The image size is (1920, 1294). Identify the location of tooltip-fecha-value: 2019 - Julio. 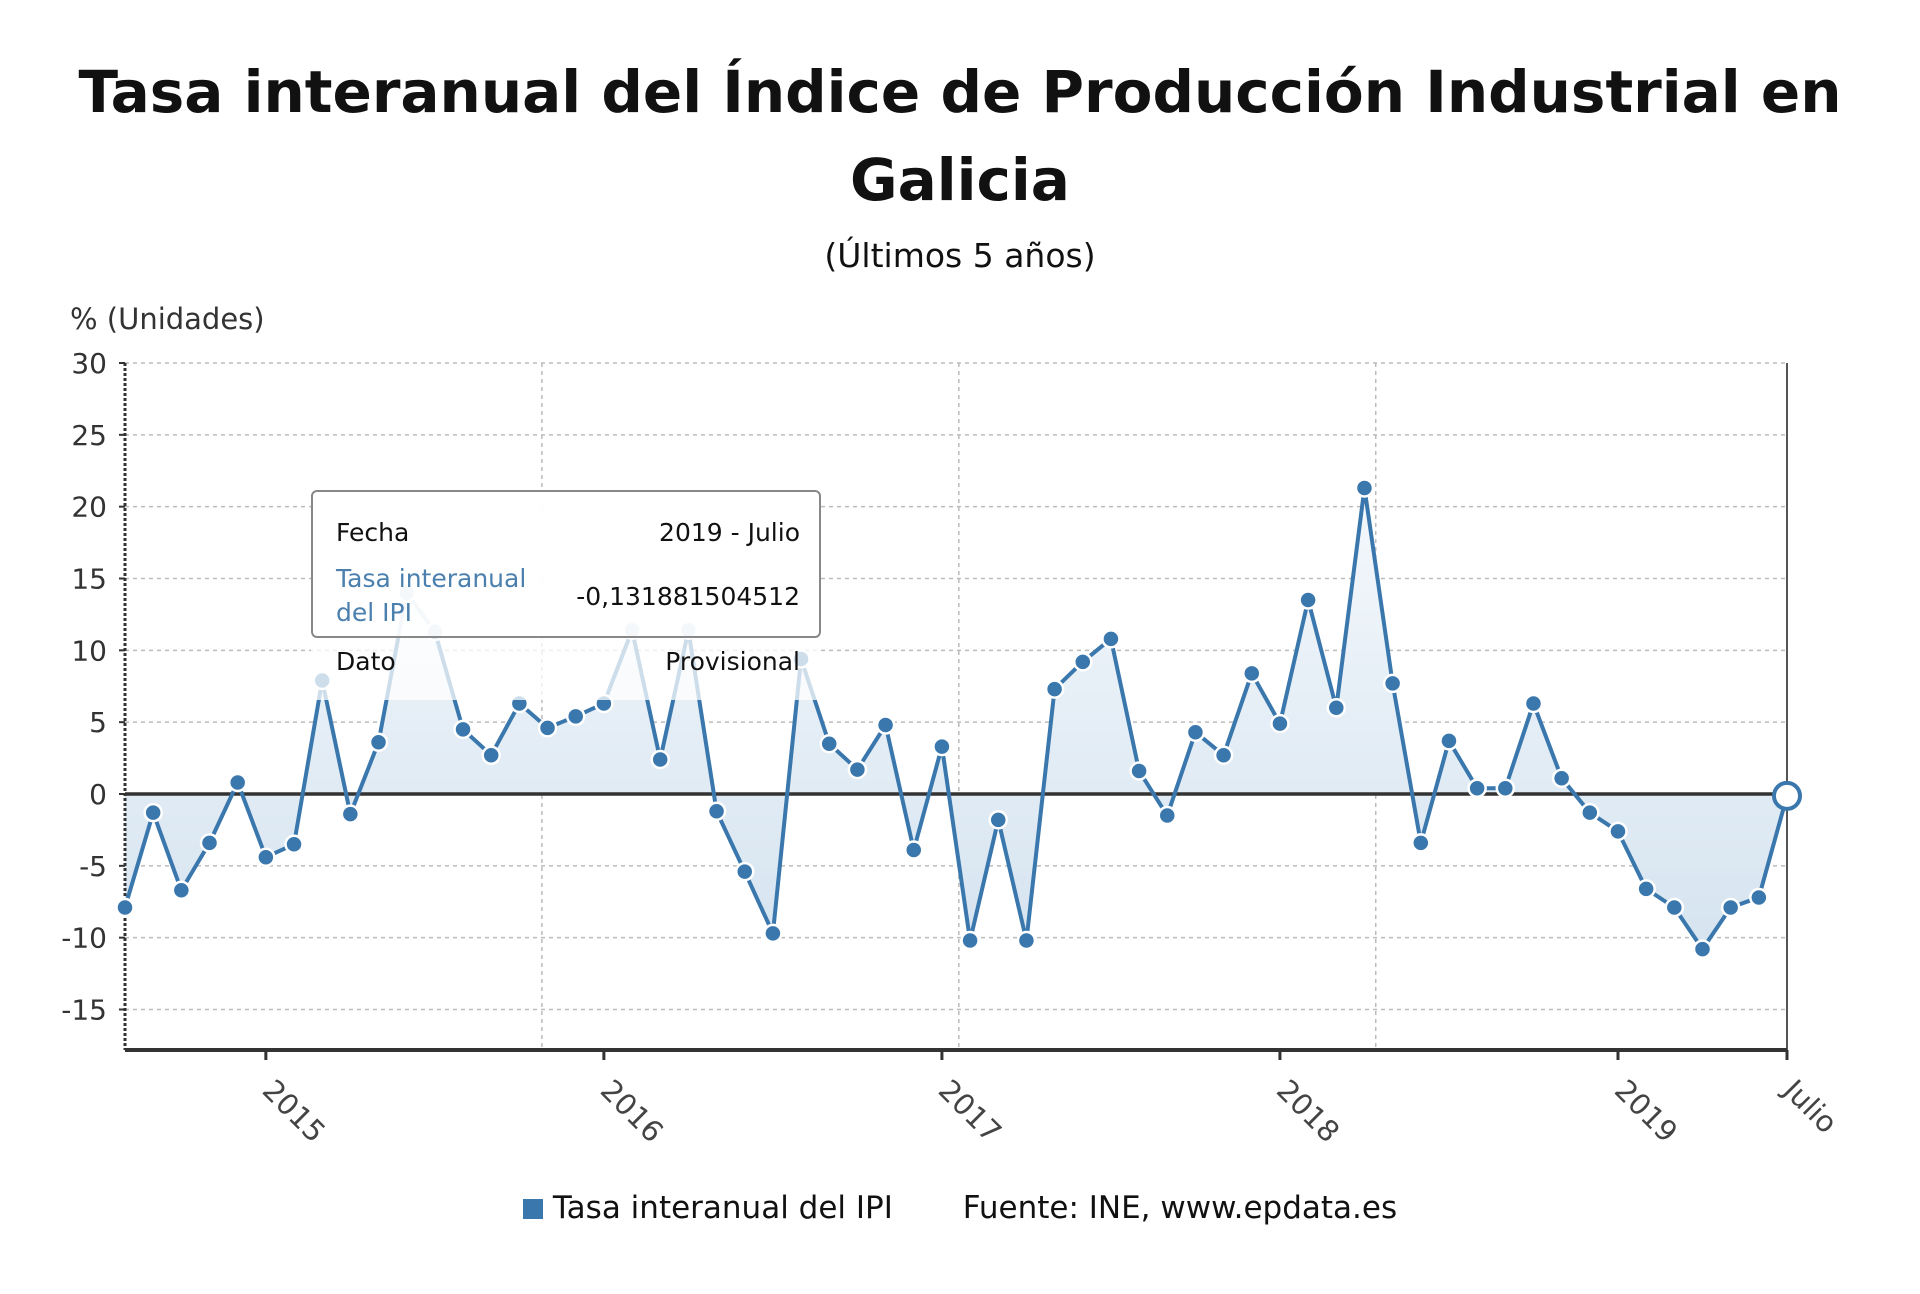
(729, 532).